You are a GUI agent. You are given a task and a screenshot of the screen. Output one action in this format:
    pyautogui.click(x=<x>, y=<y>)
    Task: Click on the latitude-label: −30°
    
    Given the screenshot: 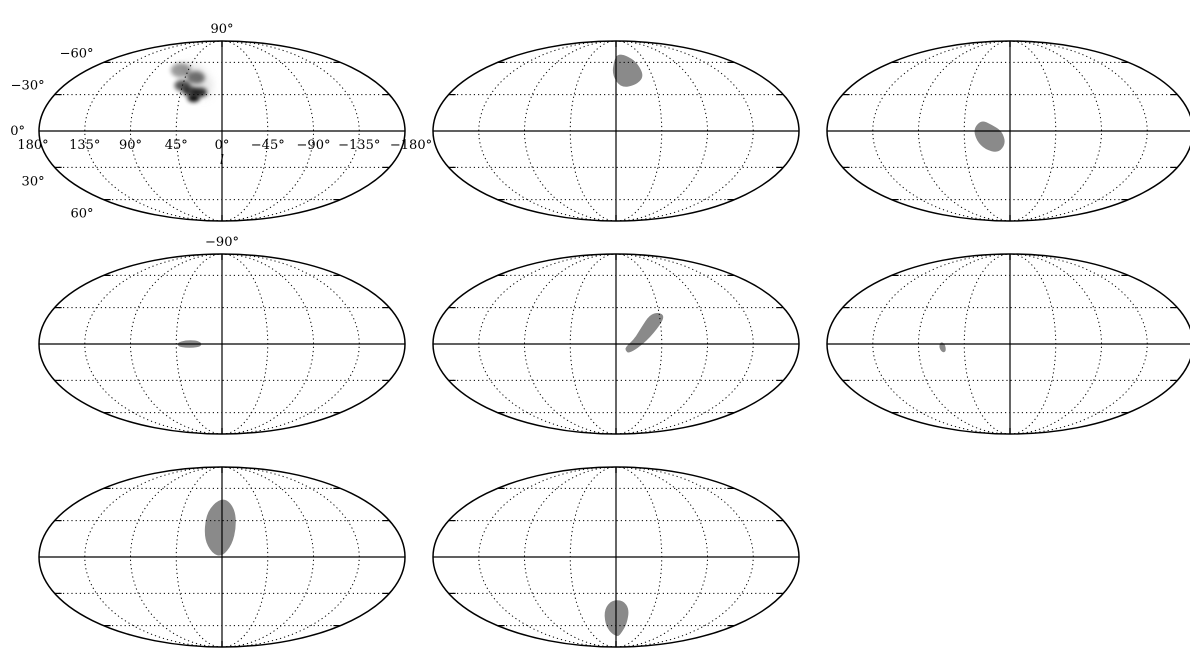 What is the action you would take?
    pyautogui.click(x=28, y=86)
    